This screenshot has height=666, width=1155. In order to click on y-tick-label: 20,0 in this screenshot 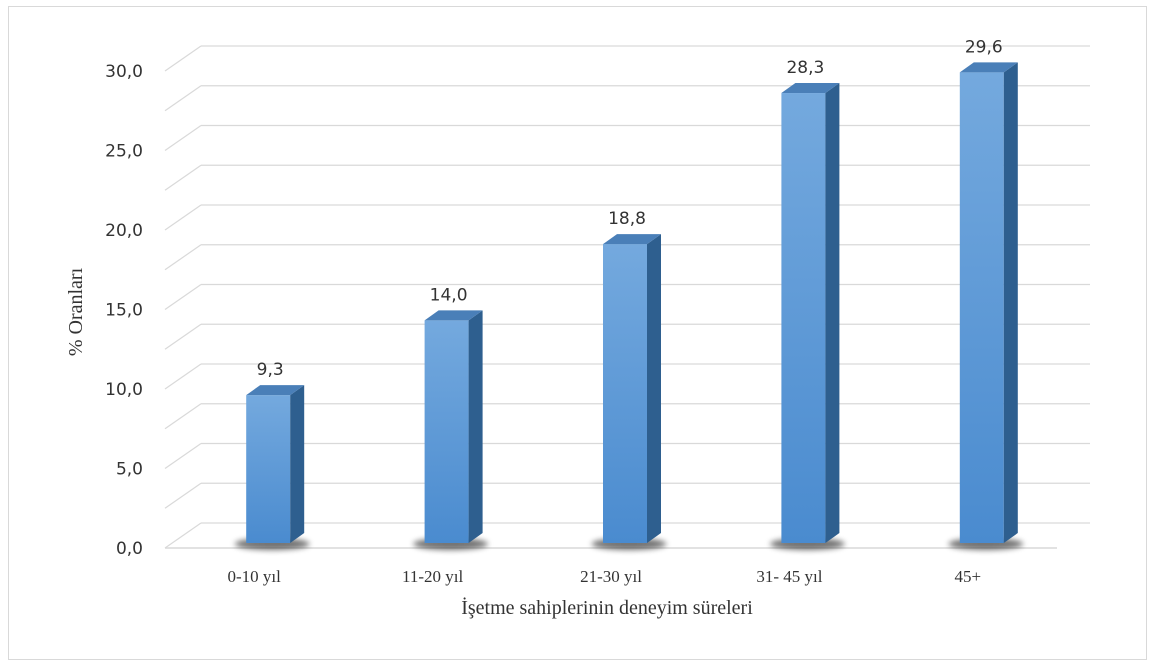, I will do `click(124, 231)`.